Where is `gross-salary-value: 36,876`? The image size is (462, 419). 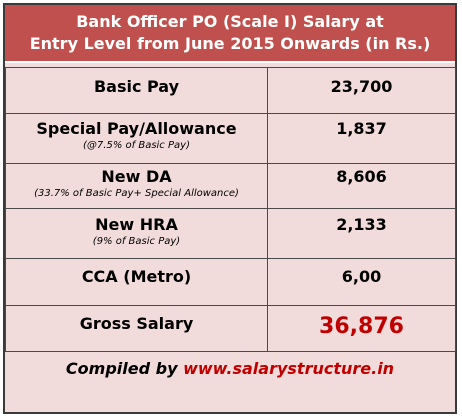 gross-salary-value: 36,876 is located at coordinates (361, 326).